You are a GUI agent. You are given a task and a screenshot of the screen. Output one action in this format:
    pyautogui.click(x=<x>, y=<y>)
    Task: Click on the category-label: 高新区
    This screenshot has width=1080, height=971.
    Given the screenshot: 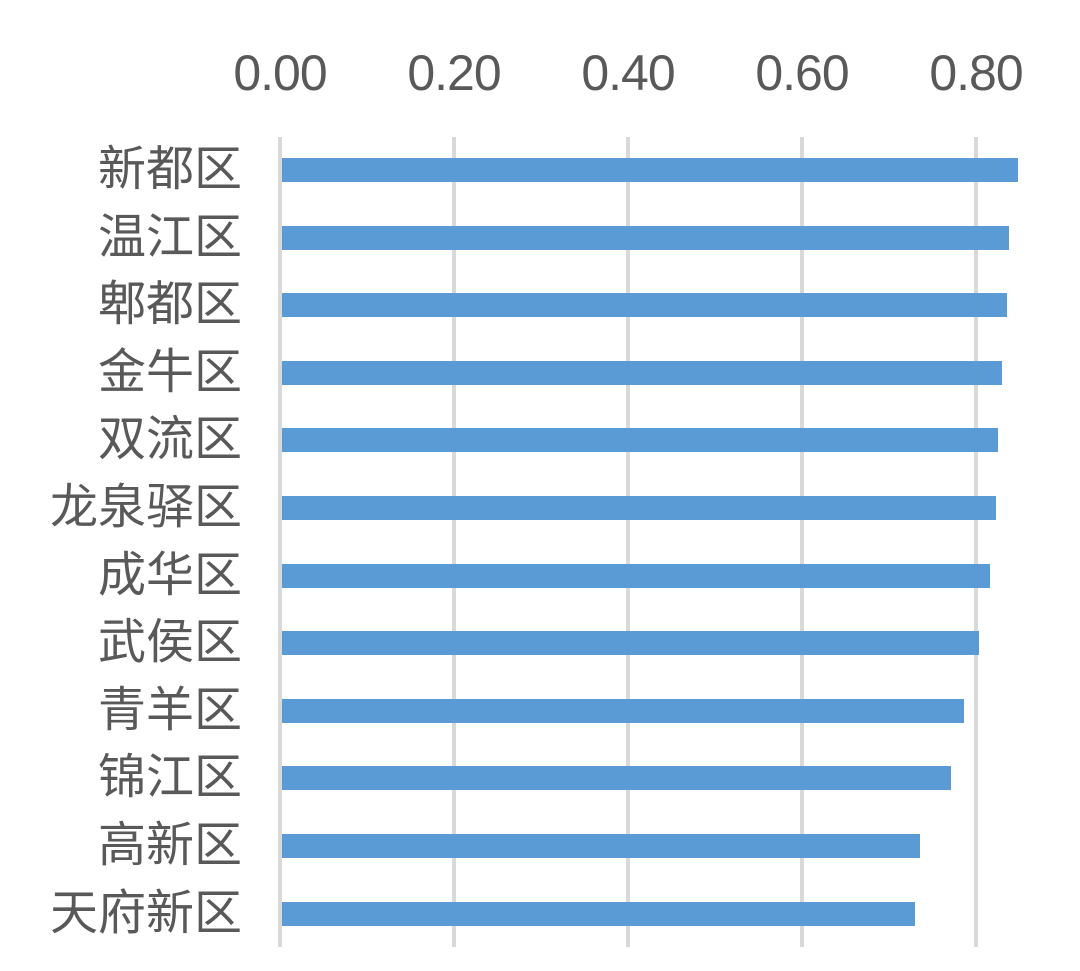 What is the action you would take?
    pyautogui.click(x=169, y=845)
    